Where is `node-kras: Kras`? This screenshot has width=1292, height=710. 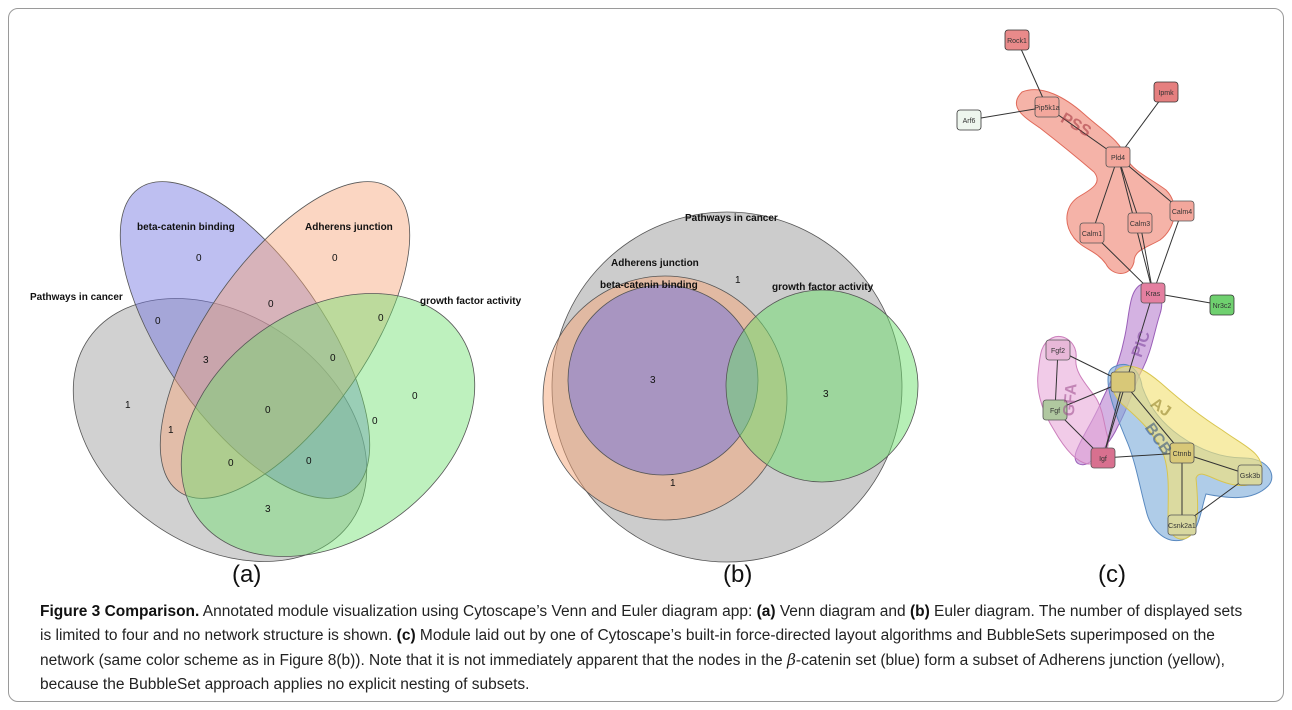
node-kras: Kras is located at coordinates (1153, 293).